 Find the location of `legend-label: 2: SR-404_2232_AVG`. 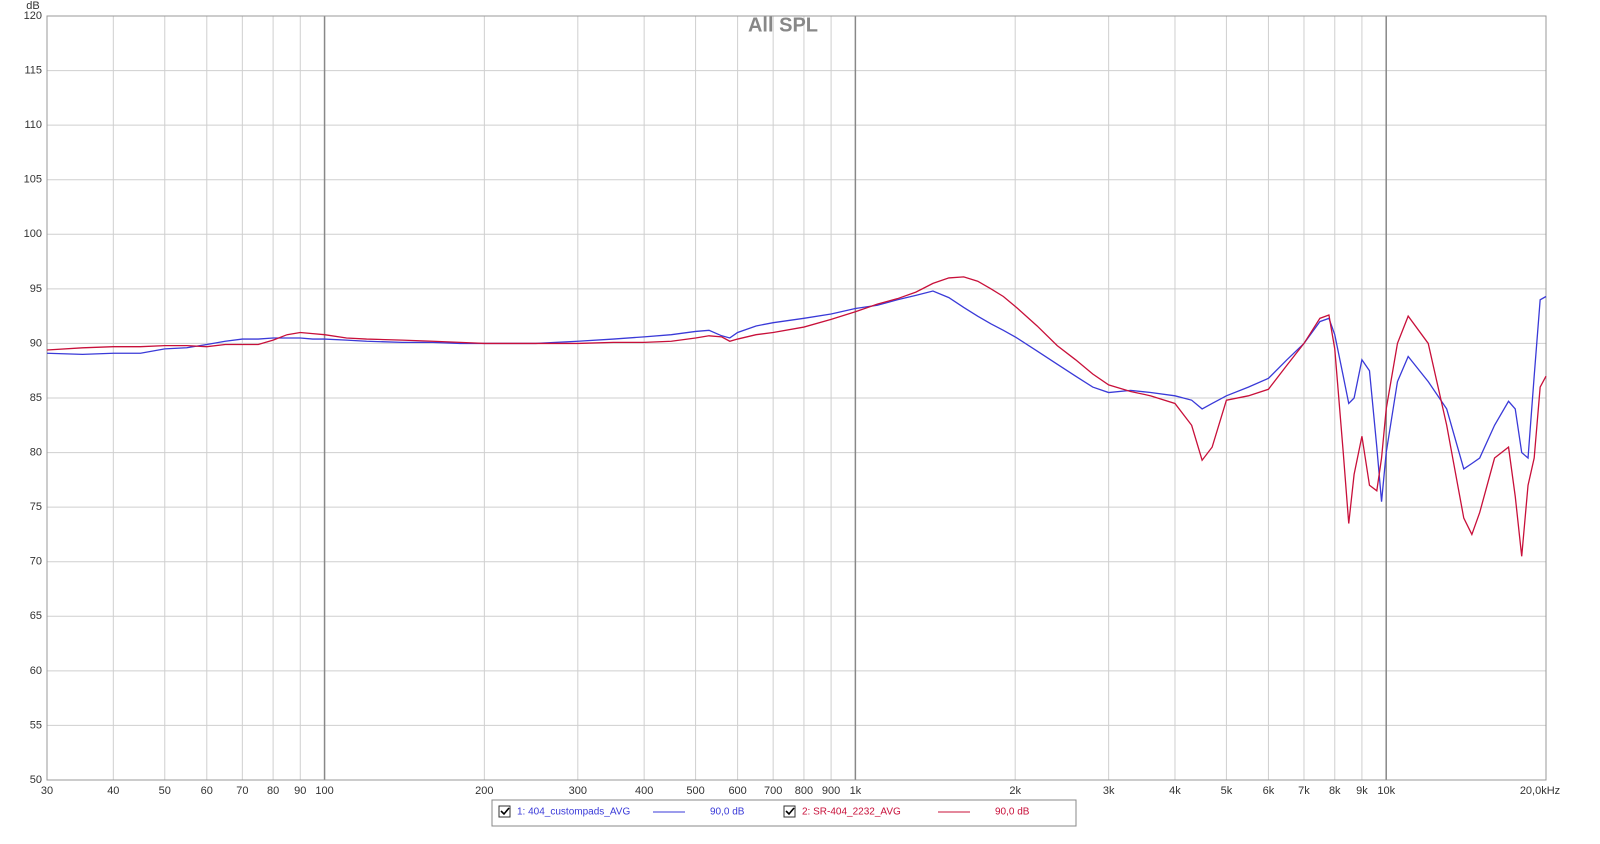

legend-label: 2: SR-404_2232_AVG is located at coordinates (851, 812).